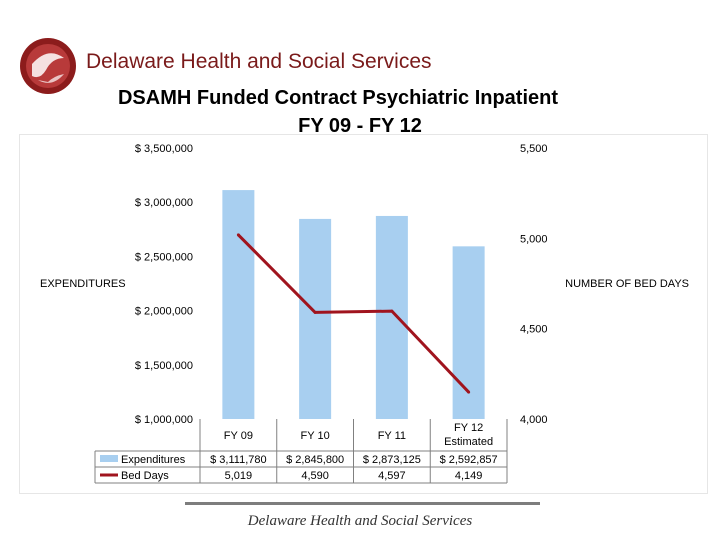 This screenshot has width=720, height=540. I want to click on data-label-expenditures: $ 2,592,857, so click(469, 460).